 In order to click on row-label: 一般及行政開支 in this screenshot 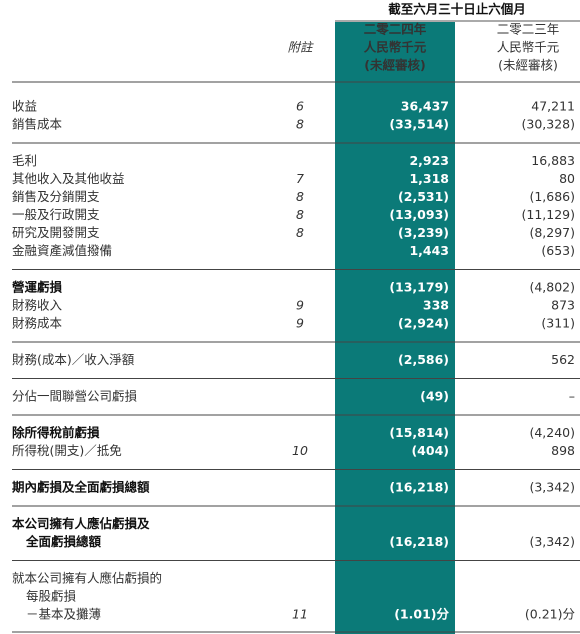, I will do `click(56, 214)`.